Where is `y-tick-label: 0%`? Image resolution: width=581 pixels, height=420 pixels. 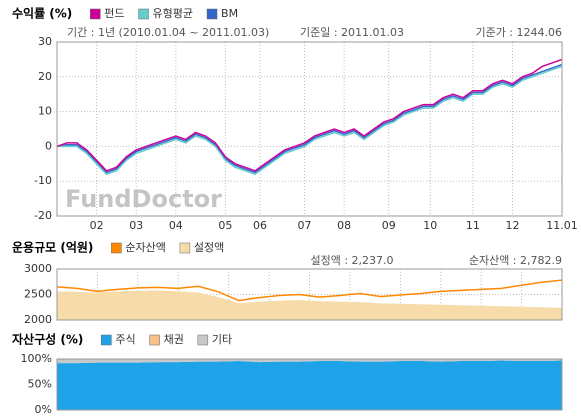
y-tick-label: 0% is located at coordinates (43, 409).